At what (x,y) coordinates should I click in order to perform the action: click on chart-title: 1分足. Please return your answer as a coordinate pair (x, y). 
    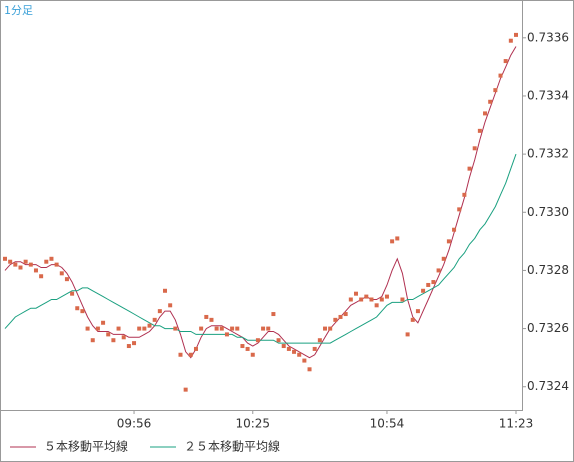
    Looking at the image, I should click on (18, 10).